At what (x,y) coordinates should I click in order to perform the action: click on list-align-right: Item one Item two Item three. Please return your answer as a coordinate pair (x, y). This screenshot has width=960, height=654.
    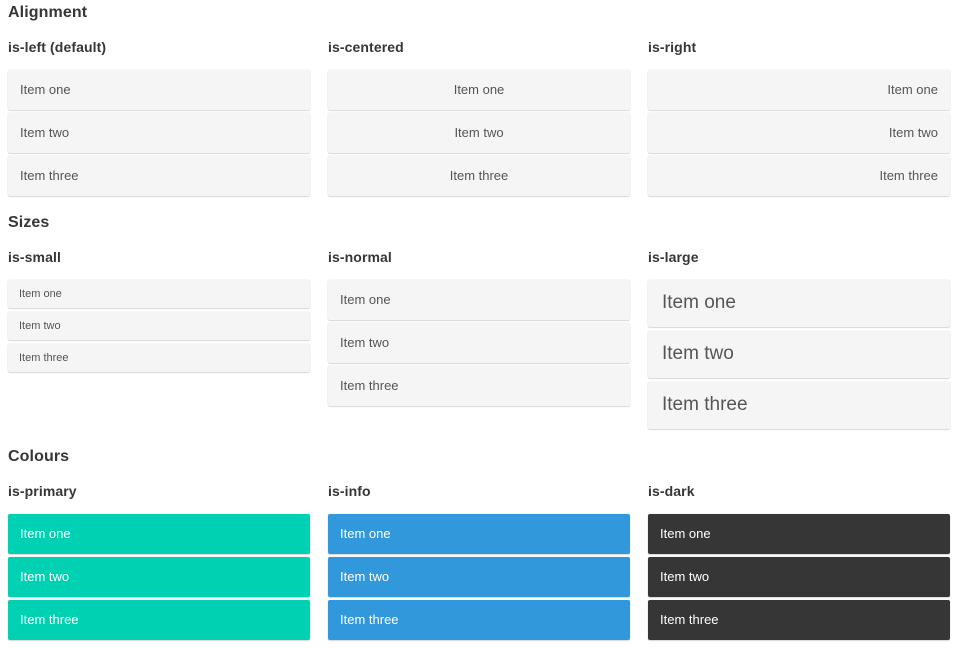
    Looking at the image, I should click on (799, 132).